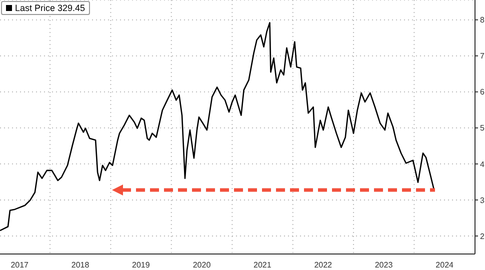 The width and height of the screenshot is (485, 270). I want to click on y-tick-label: 8, so click(482, 20).